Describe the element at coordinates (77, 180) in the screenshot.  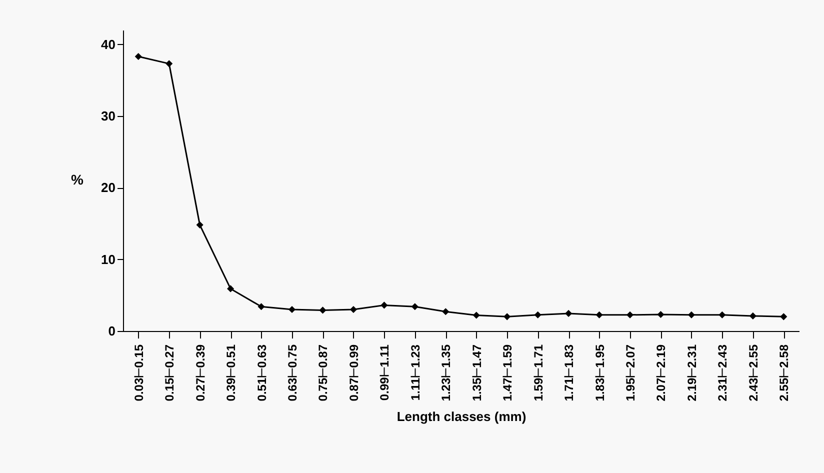
I see `y-axis-title: %` at that location.